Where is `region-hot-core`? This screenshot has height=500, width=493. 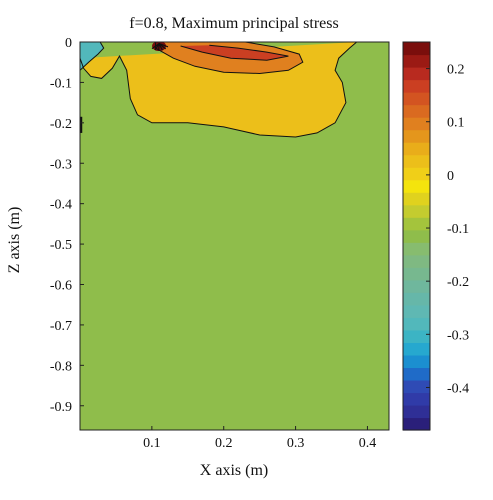 region-hot-core is located at coordinates (234, 53).